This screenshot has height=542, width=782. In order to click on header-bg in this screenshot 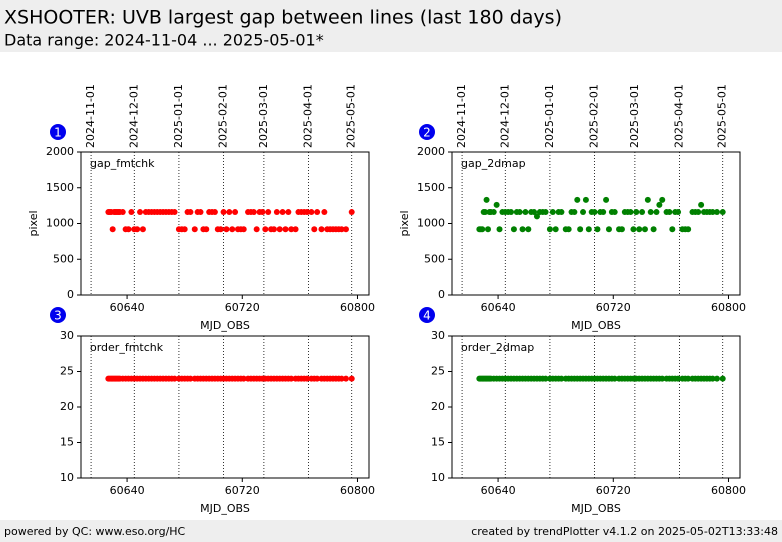, I will do `click(391, 26)`.